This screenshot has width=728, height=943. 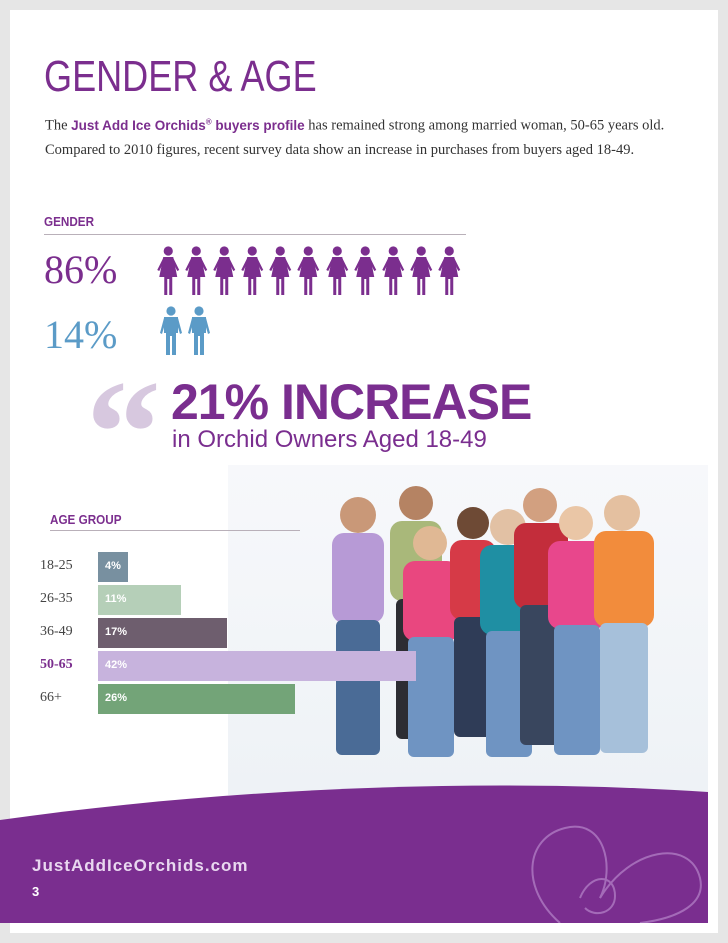 I want to click on footer-url-link: JustAddIceOrchids.com, so click(x=140, y=865).